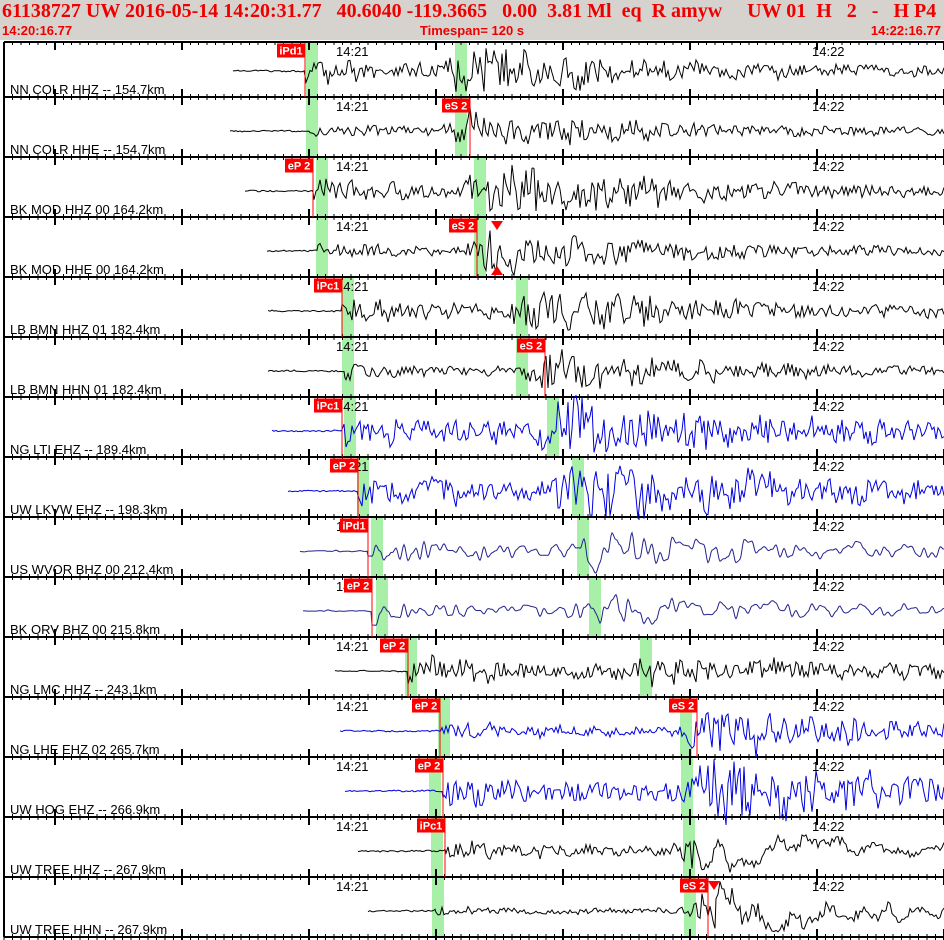  Describe the element at coordinates (91, 569) in the screenshot. I see `station-label: US WVOR BHZ 00 212.4km` at that location.